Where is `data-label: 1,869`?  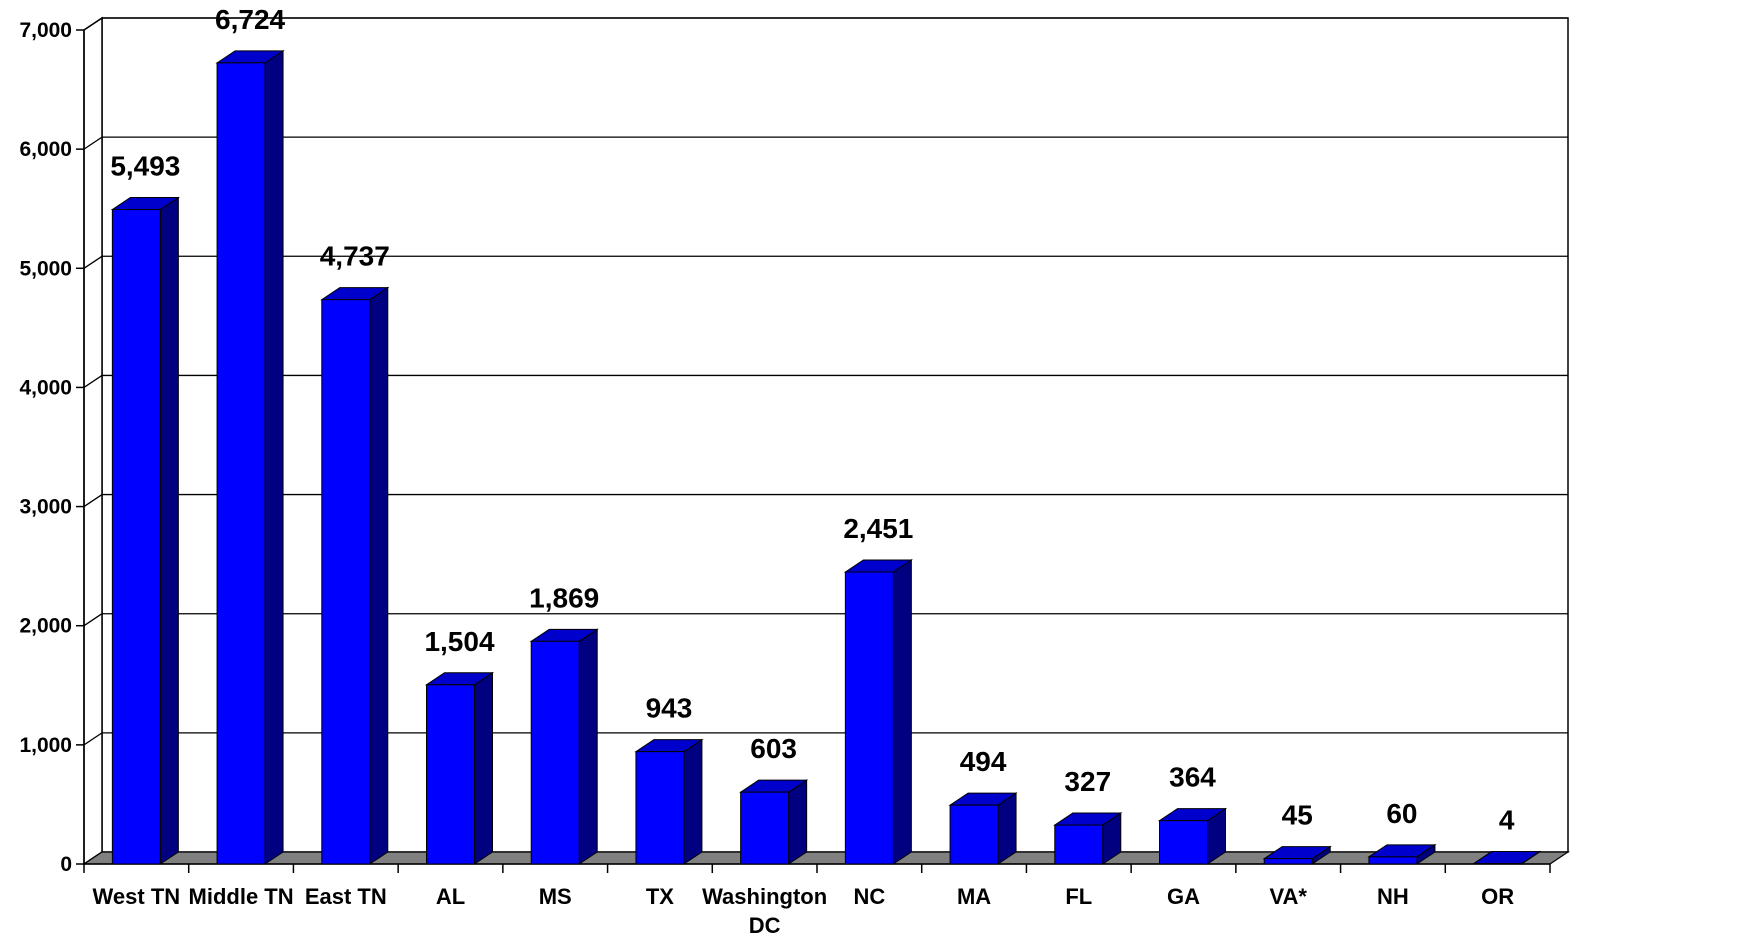 data-label: 1,869 is located at coordinates (564, 597).